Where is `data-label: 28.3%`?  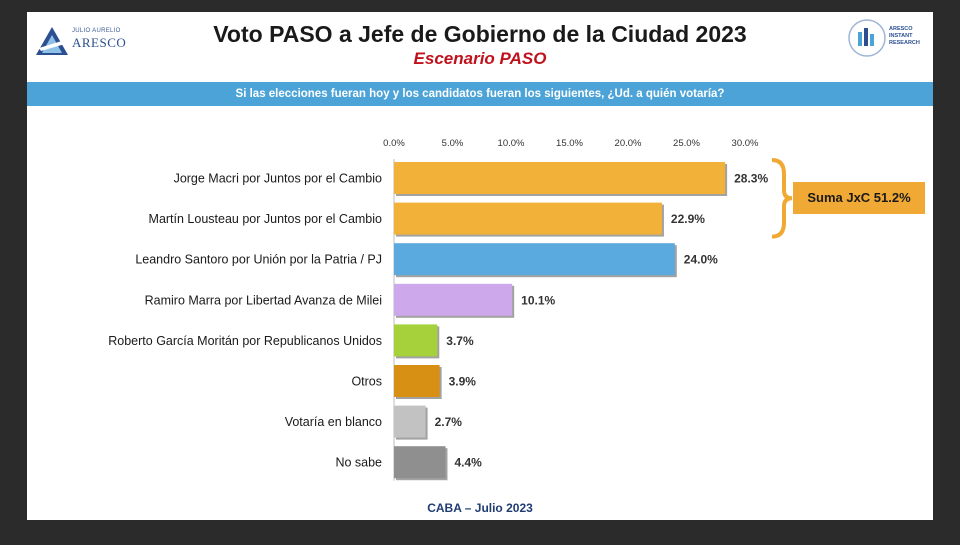 data-label: 28.3% is located at coordinates (751, 179).